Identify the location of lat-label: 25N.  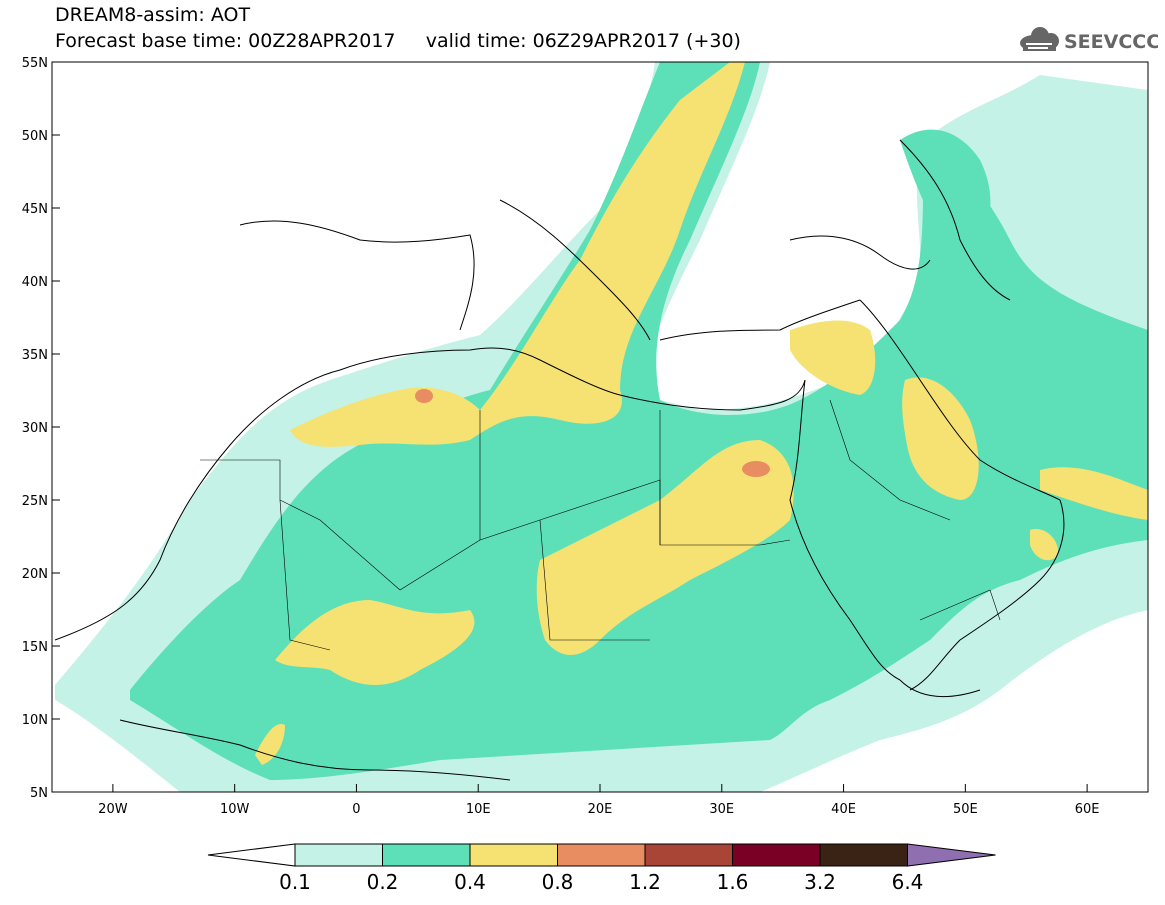
(35, 501).